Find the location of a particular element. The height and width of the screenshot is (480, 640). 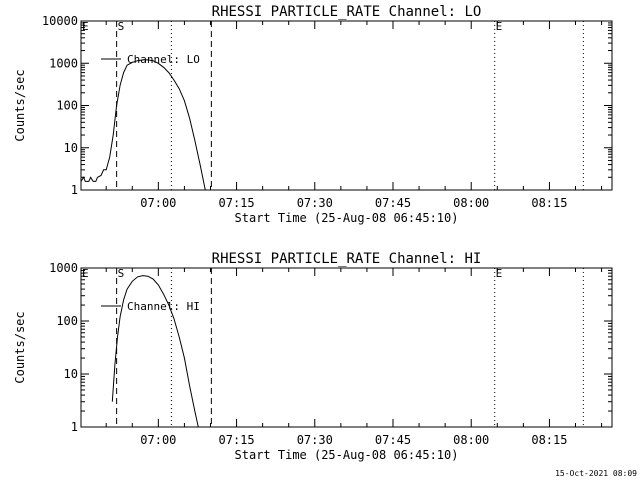

footer-timestamp: 15-Oct-2021 08:09 is located at coordinates (596, 473).